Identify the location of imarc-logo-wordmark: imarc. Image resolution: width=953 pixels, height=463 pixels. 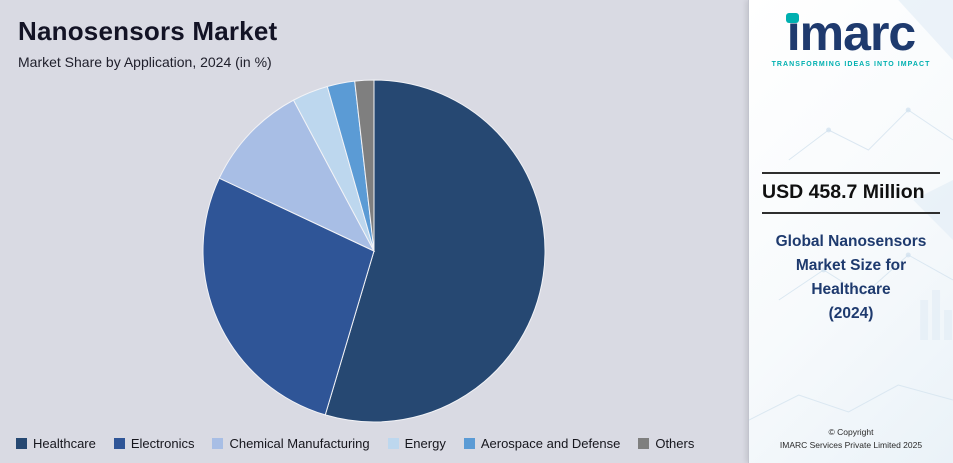
(850, 33).